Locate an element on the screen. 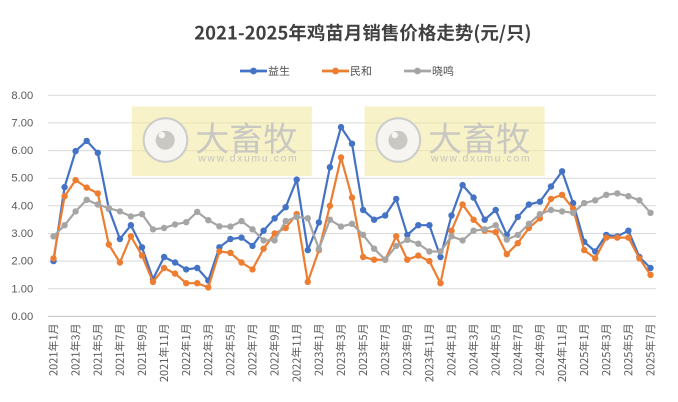  svg-text: 4.00 is located at coordinates (22, 206).